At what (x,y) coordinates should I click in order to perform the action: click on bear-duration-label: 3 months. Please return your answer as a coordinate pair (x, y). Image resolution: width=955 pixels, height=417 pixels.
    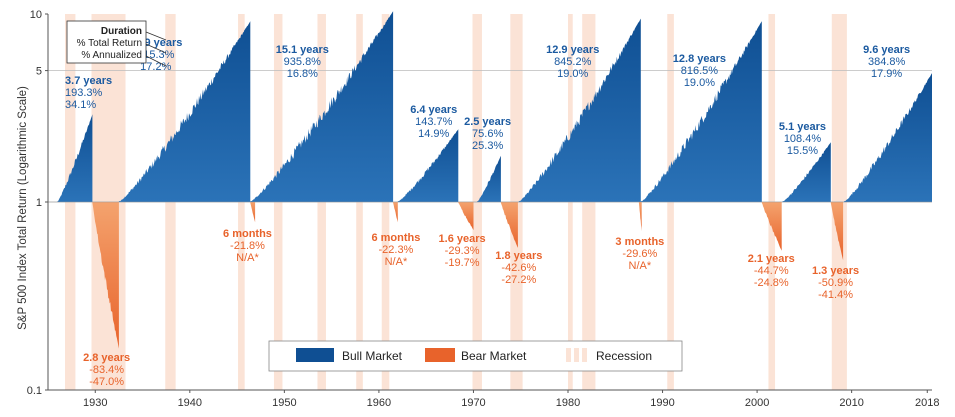
    Looking at the image, I should click on (639, 242).